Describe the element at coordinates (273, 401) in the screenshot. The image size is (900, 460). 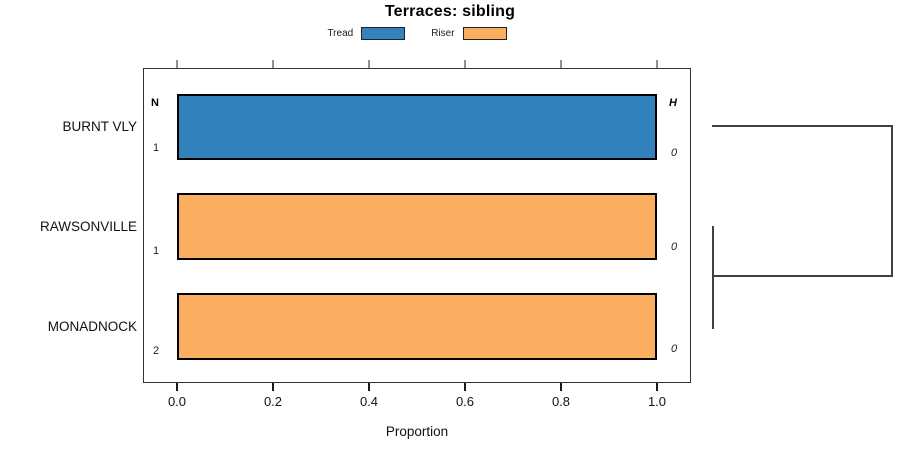
I see `x-axis-tick-label: 0.2` at that location.